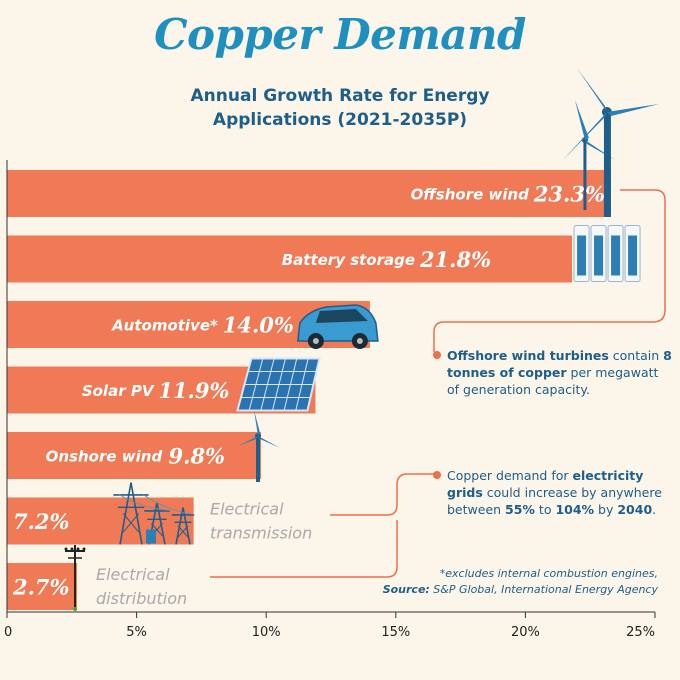  Describe the element at coordinates (640, 632) in the screenshot. I see `x-tick-label: 25%` at that location.